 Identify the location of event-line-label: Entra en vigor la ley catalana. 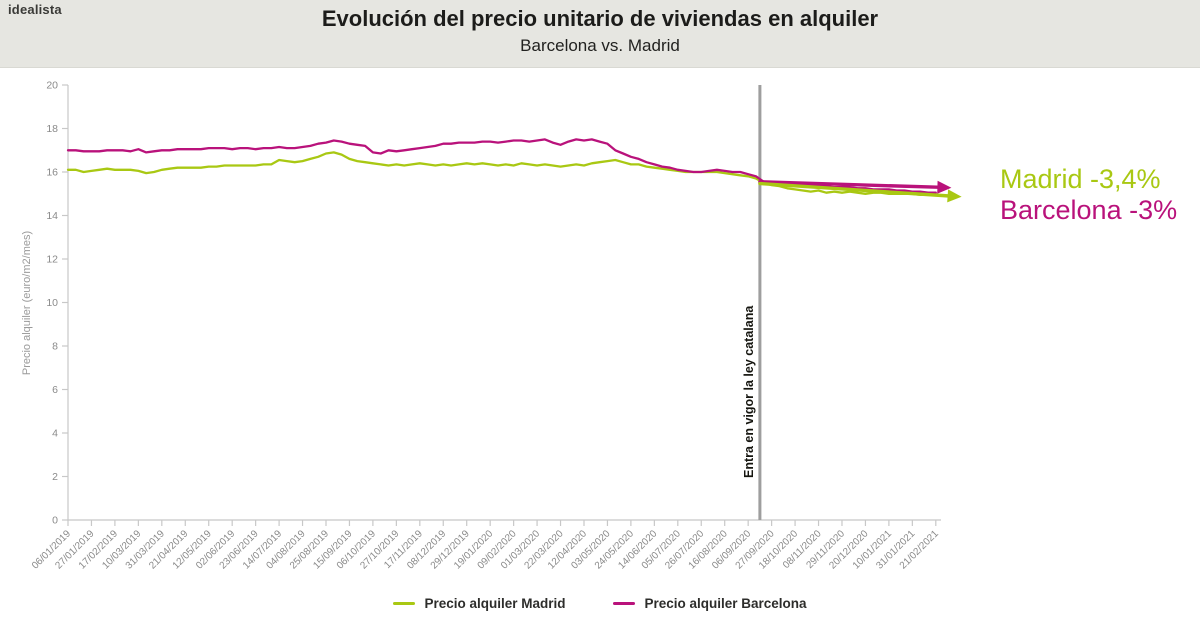
(749, 391).